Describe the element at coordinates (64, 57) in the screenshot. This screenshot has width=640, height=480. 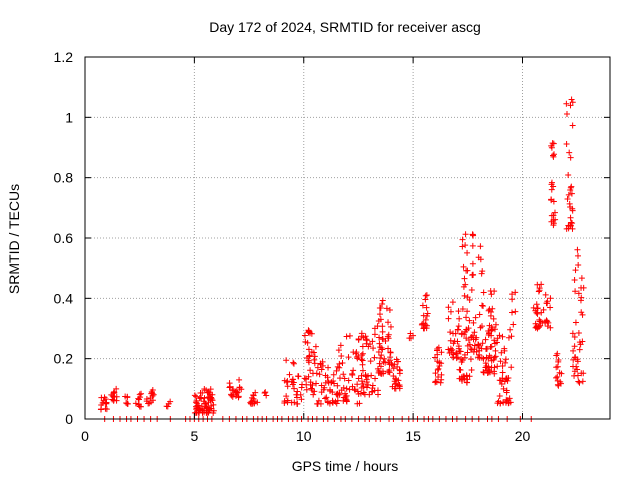
I see `y-tick-label: 1.2` at that location.